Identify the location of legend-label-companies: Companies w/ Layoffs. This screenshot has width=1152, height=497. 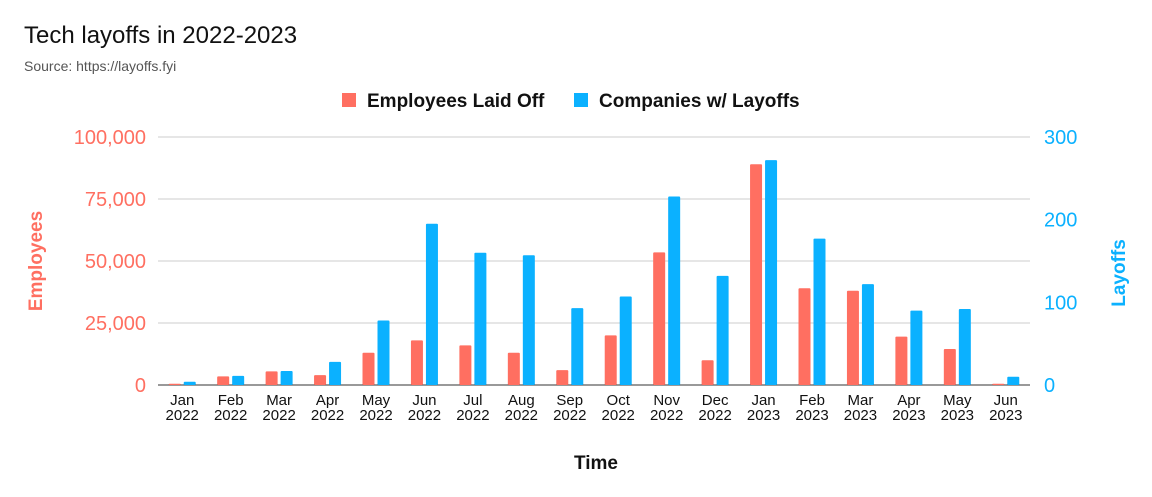
(699, 101).